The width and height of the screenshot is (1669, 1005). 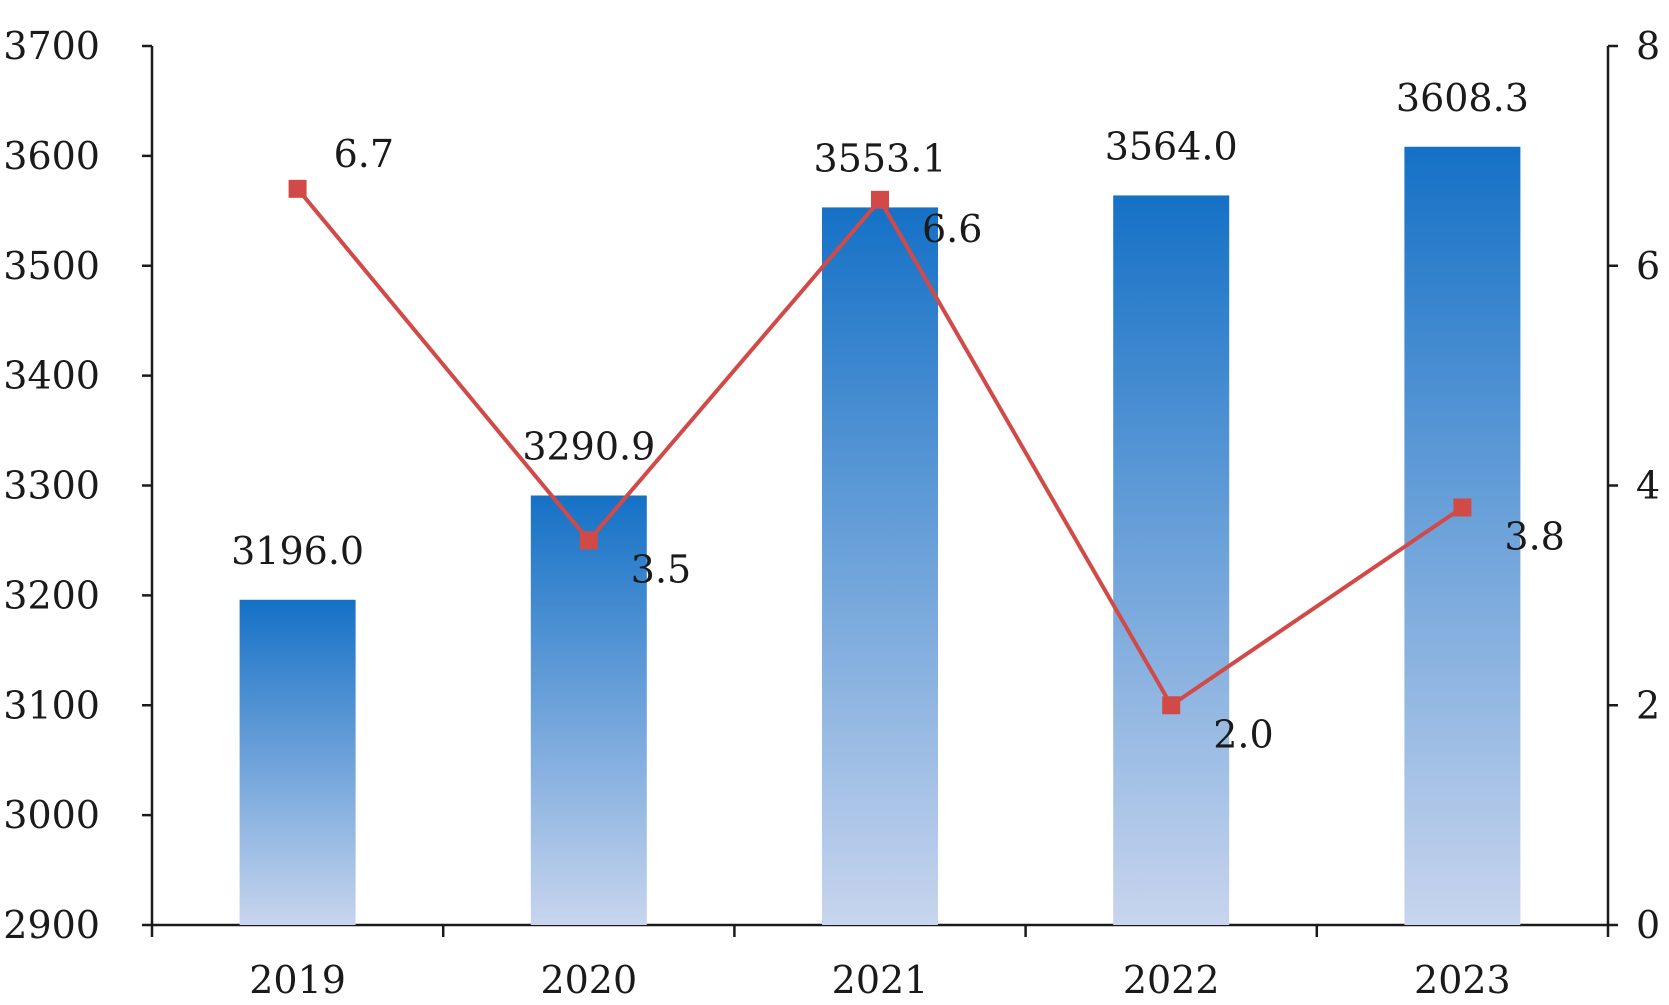 What do you see at coordinates (1648, 486) in the screenshot?
I see `y-right-tick-label: 4` at bounding box center [1648, 486].